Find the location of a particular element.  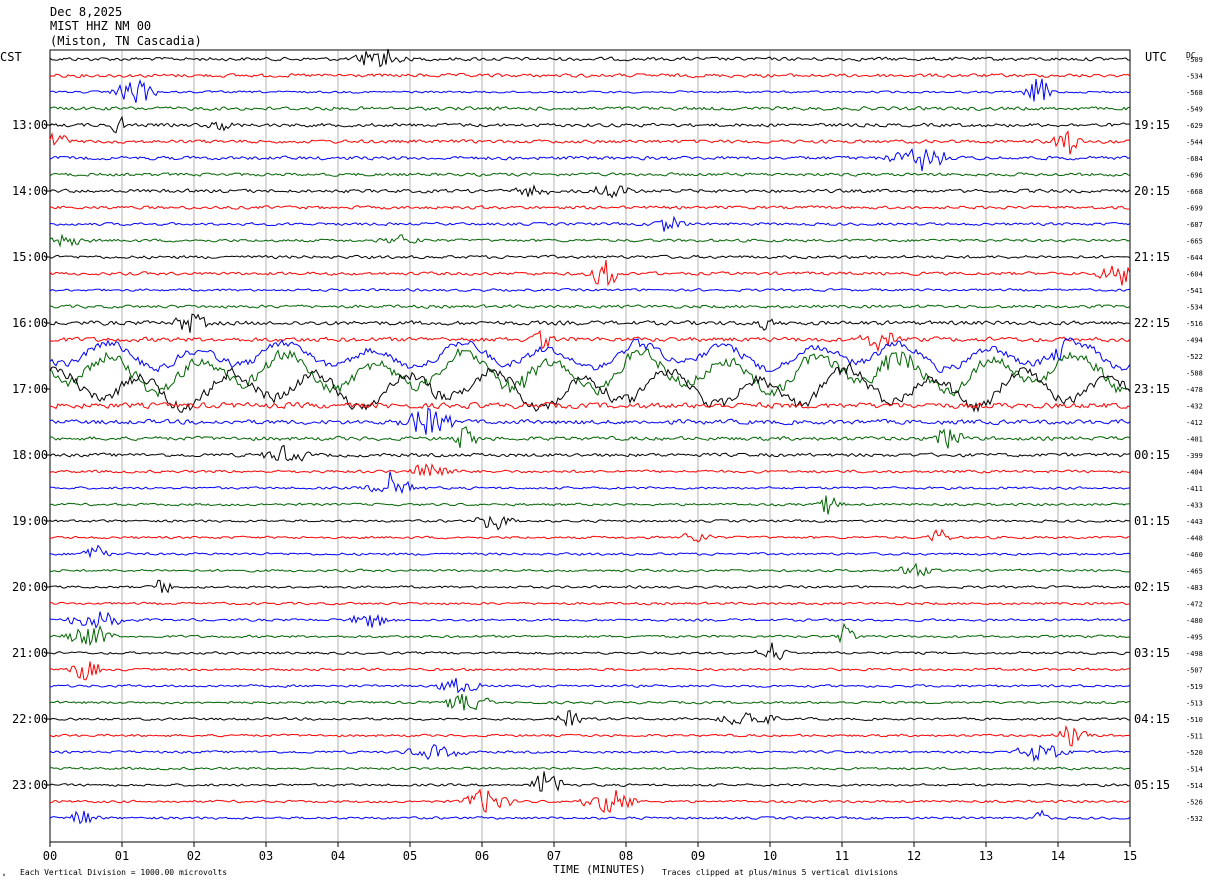

left-time-label: 23:00 is located at coordinates (30, 785).